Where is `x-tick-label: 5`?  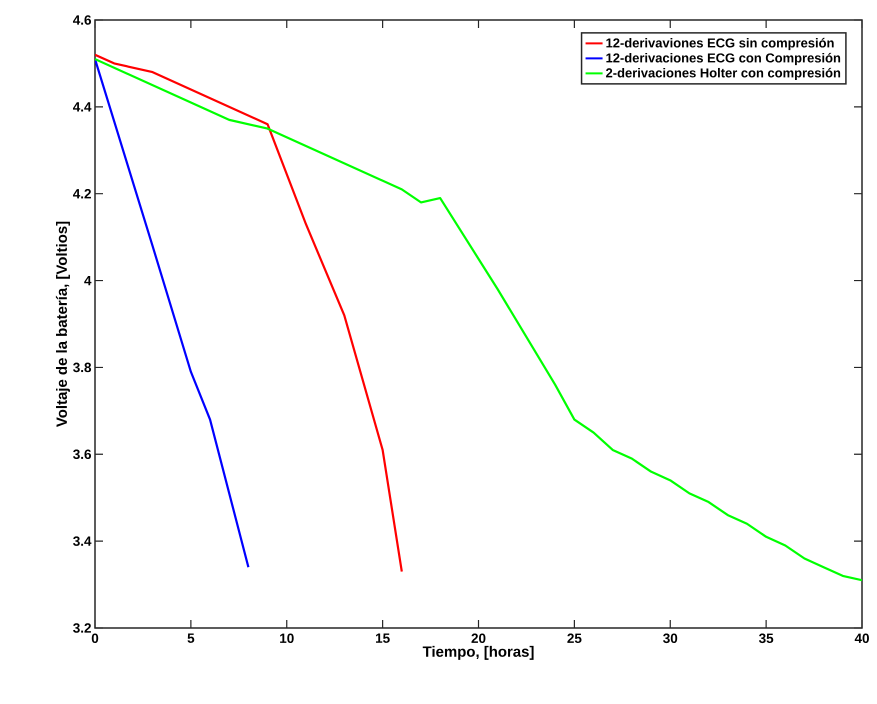 x-tick-label: 5 is located at coordinates (191, 638).